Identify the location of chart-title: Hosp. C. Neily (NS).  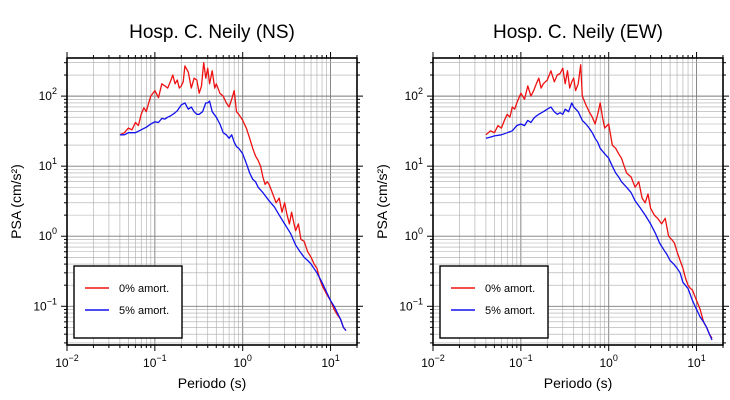
(212, 32).